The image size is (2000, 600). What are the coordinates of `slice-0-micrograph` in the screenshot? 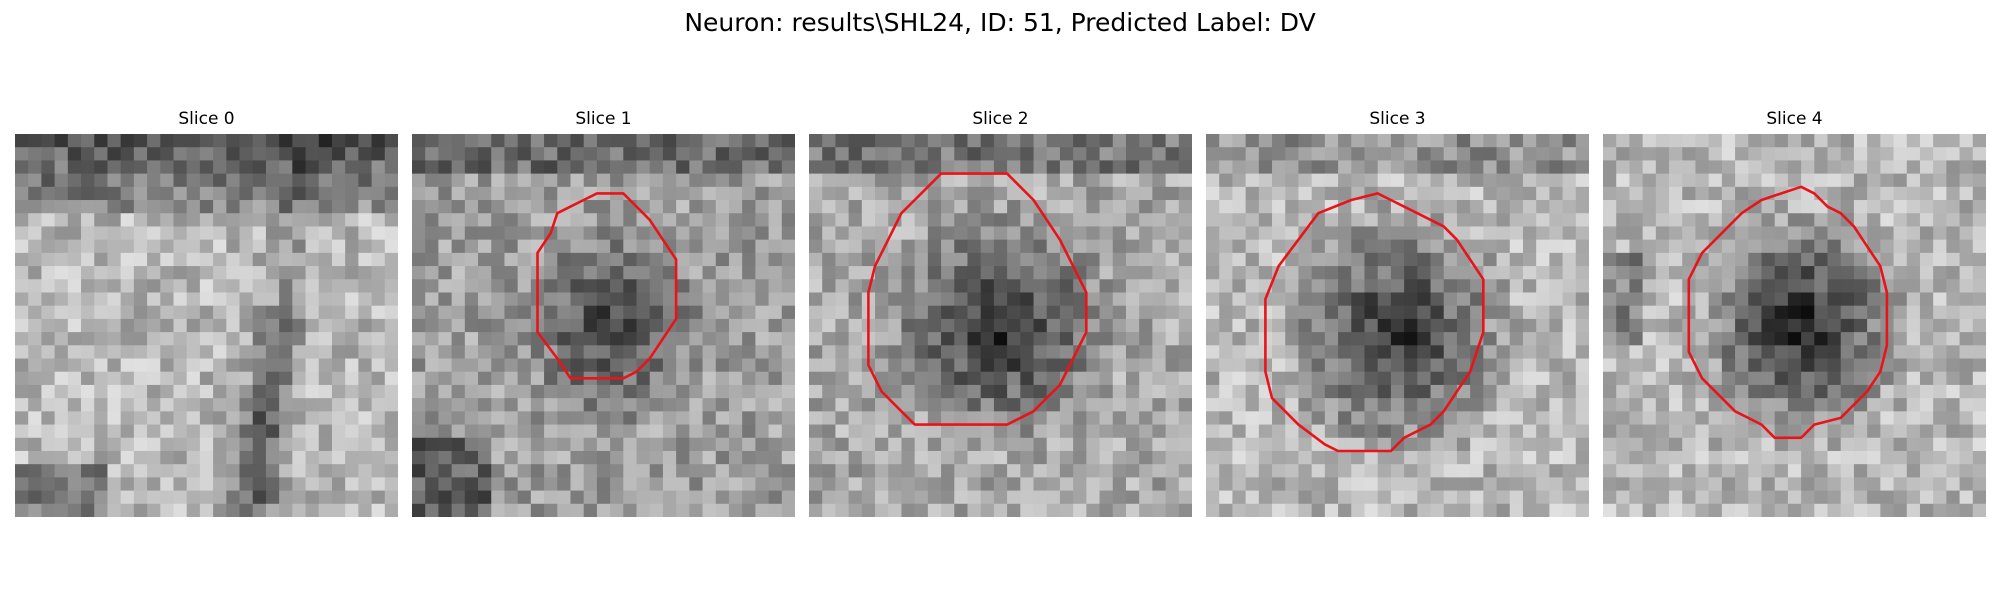 It's located at (206, 325).